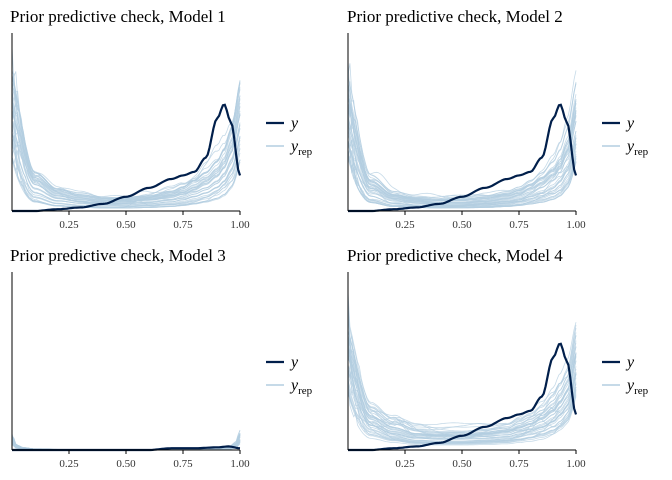  What do you see at coordinates (455, 255) in the screenshot?
I see `panel-title: Prior predictive check, Model 4` at bounding box center [455, 255].